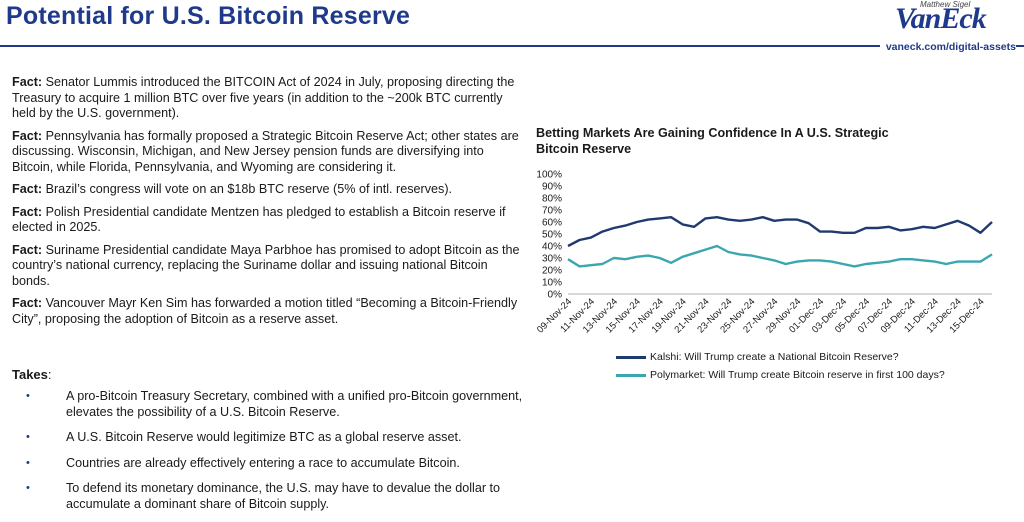 This screenshot has width=1024, height=522. What do you see at coordinates (552, 247) in the screenshot?
I see `y-tick-label: 40%` at bounding box center [552, 247].